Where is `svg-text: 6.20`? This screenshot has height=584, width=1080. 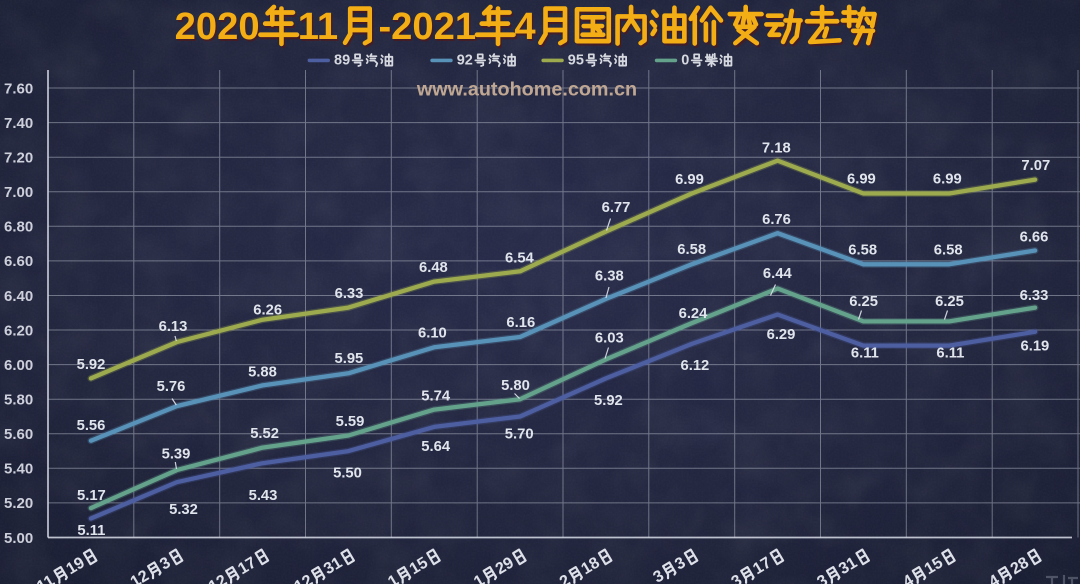 svg-text: 6.20 is located at coordinates (18, 330).